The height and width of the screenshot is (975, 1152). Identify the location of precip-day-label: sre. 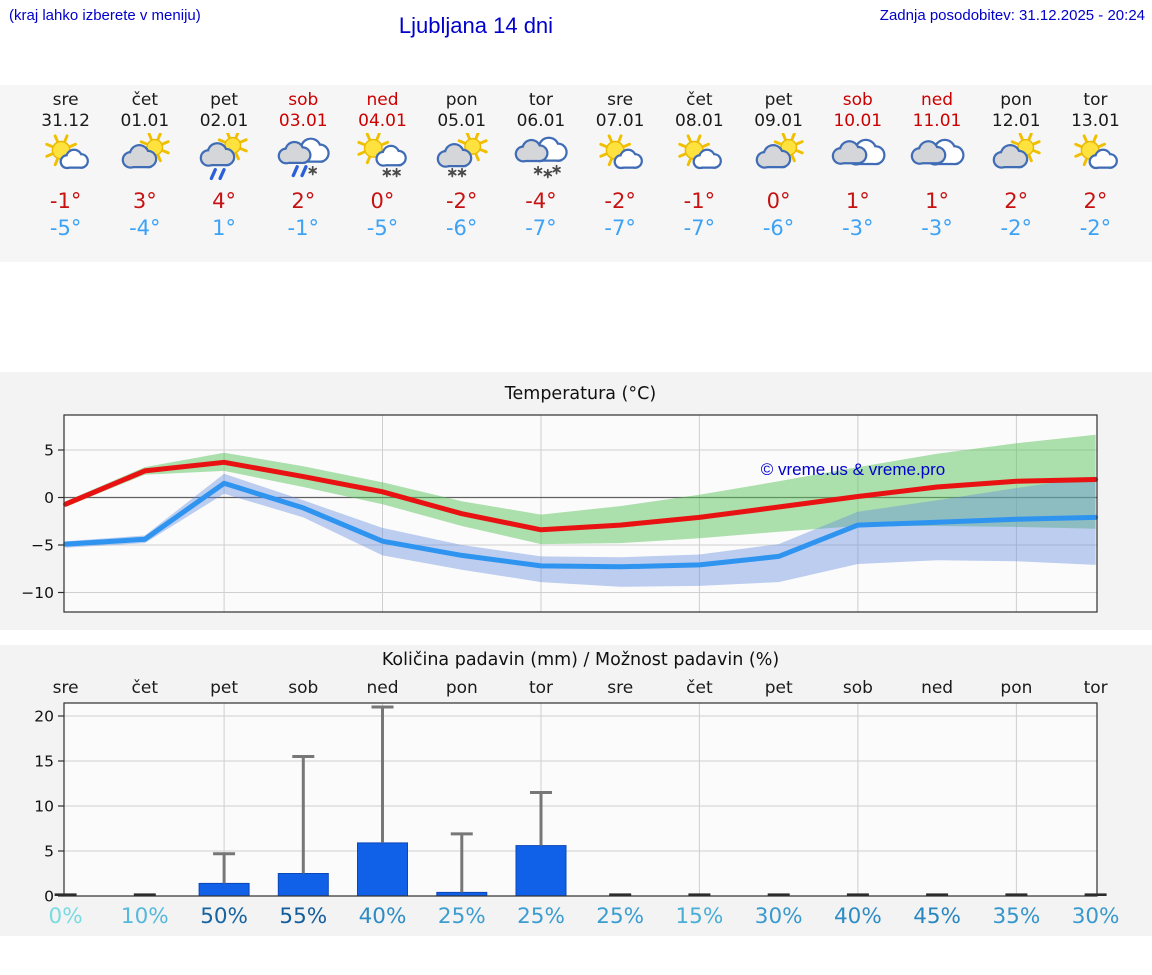
(66, 688).